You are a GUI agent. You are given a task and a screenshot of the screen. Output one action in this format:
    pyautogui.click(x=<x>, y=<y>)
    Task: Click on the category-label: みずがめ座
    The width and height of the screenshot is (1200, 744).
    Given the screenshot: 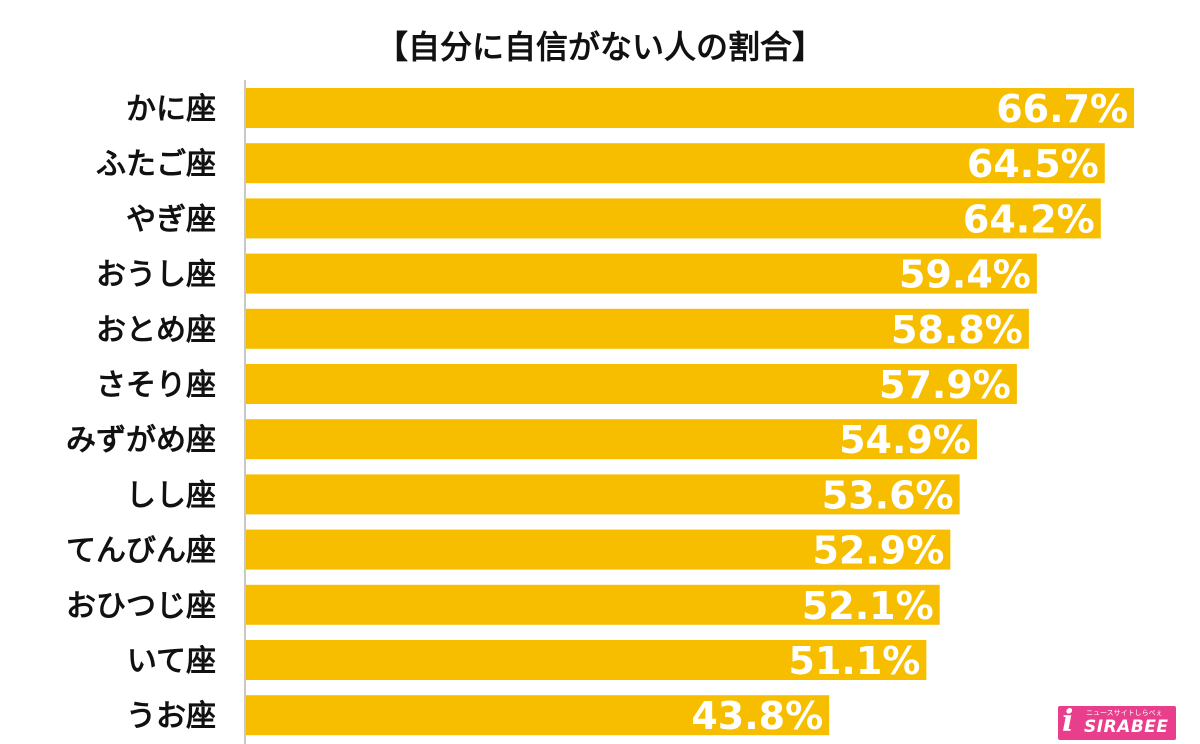 What is the action you would take?
    pyautogui.click(x=141, y=440)
    